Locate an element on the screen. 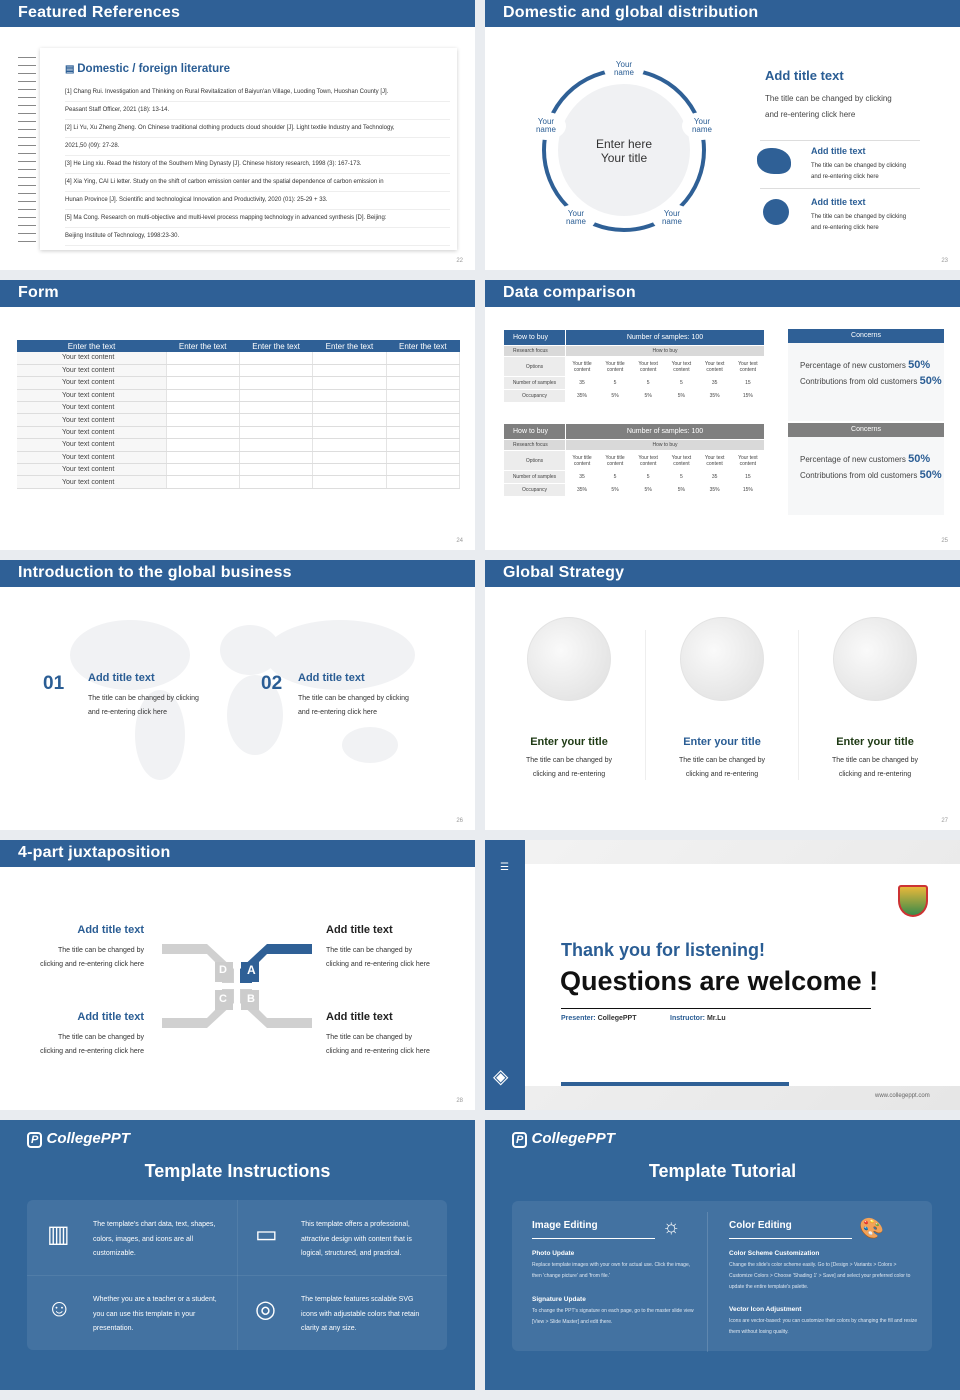 Image resolution: width=960 pixels, height=1400 pixels. website-url: www.collegeppt.com is located at coordinates (902, 1096).